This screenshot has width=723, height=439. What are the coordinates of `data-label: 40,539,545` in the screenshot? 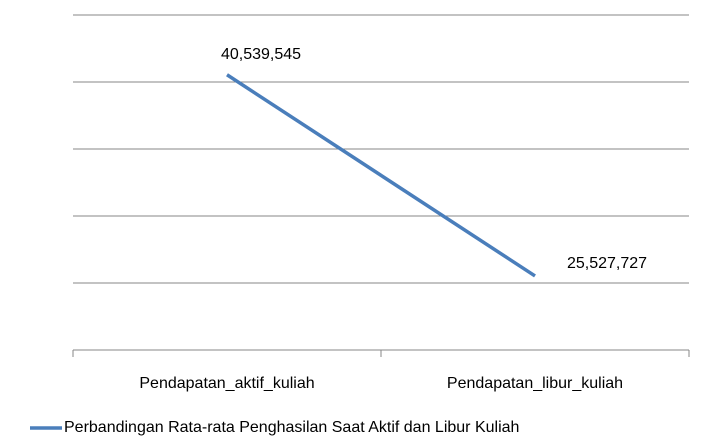 It's located at (261, 54).